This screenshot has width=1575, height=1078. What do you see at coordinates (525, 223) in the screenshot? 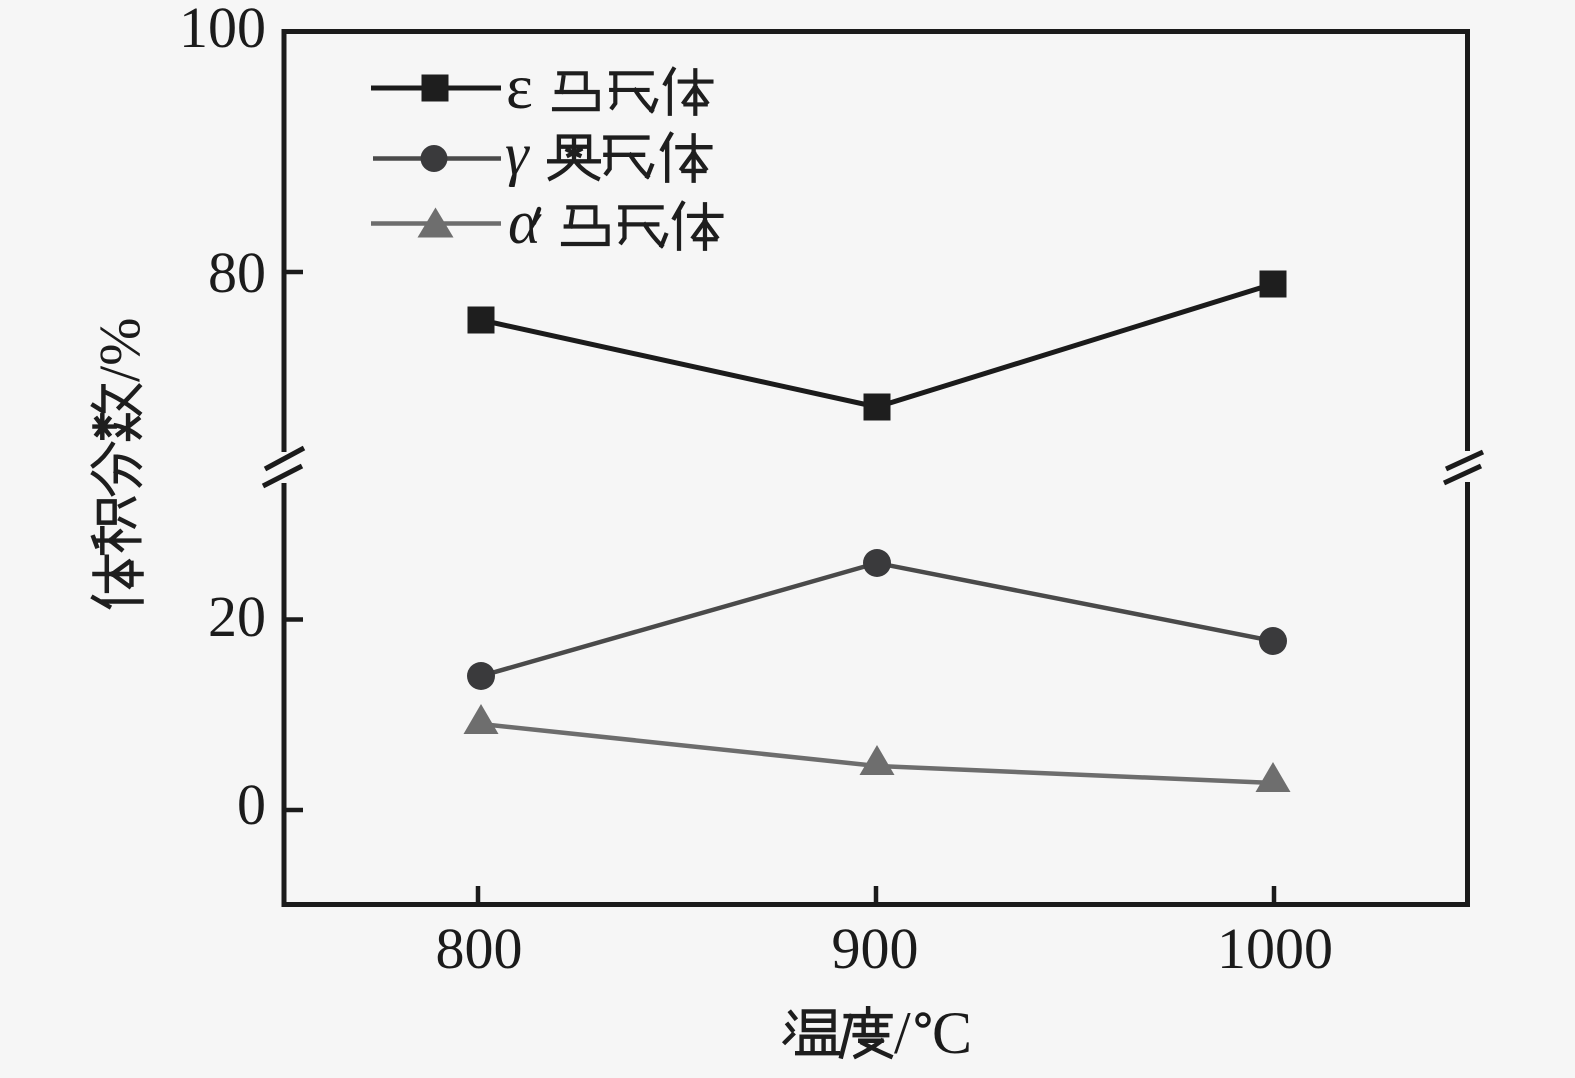
I see `svg-text: α` at bounding box center [525, 223].